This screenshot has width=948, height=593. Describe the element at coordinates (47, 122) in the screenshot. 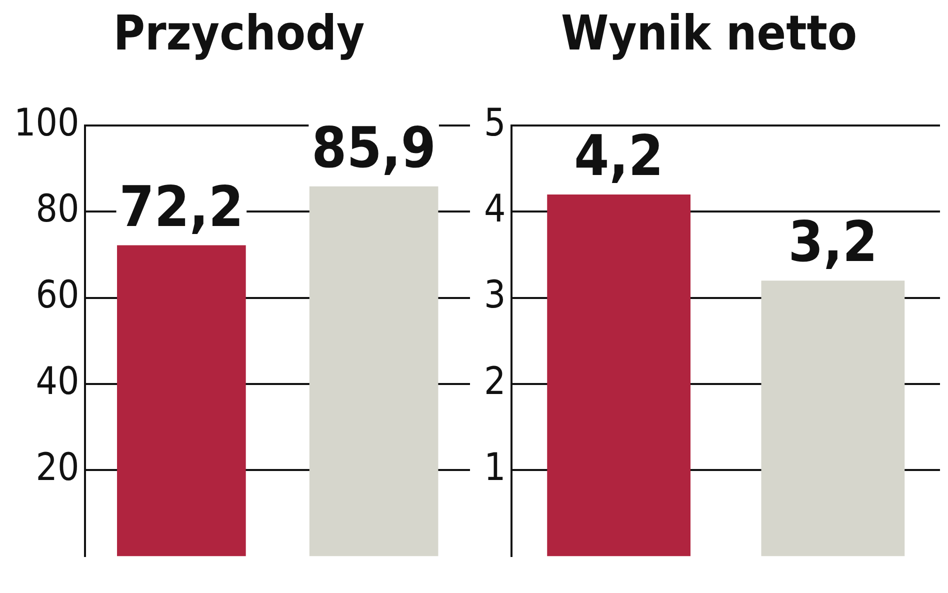

I see `y-tick-label: 100` at that location.